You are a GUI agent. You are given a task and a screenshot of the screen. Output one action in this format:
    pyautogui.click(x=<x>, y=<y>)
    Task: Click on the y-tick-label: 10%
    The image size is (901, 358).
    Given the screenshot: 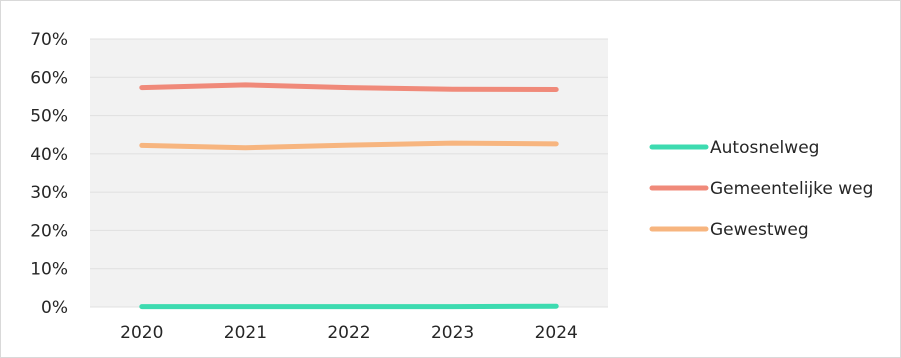 What is the action you would take?
    pyautogui.click(x=49, y=270)
    